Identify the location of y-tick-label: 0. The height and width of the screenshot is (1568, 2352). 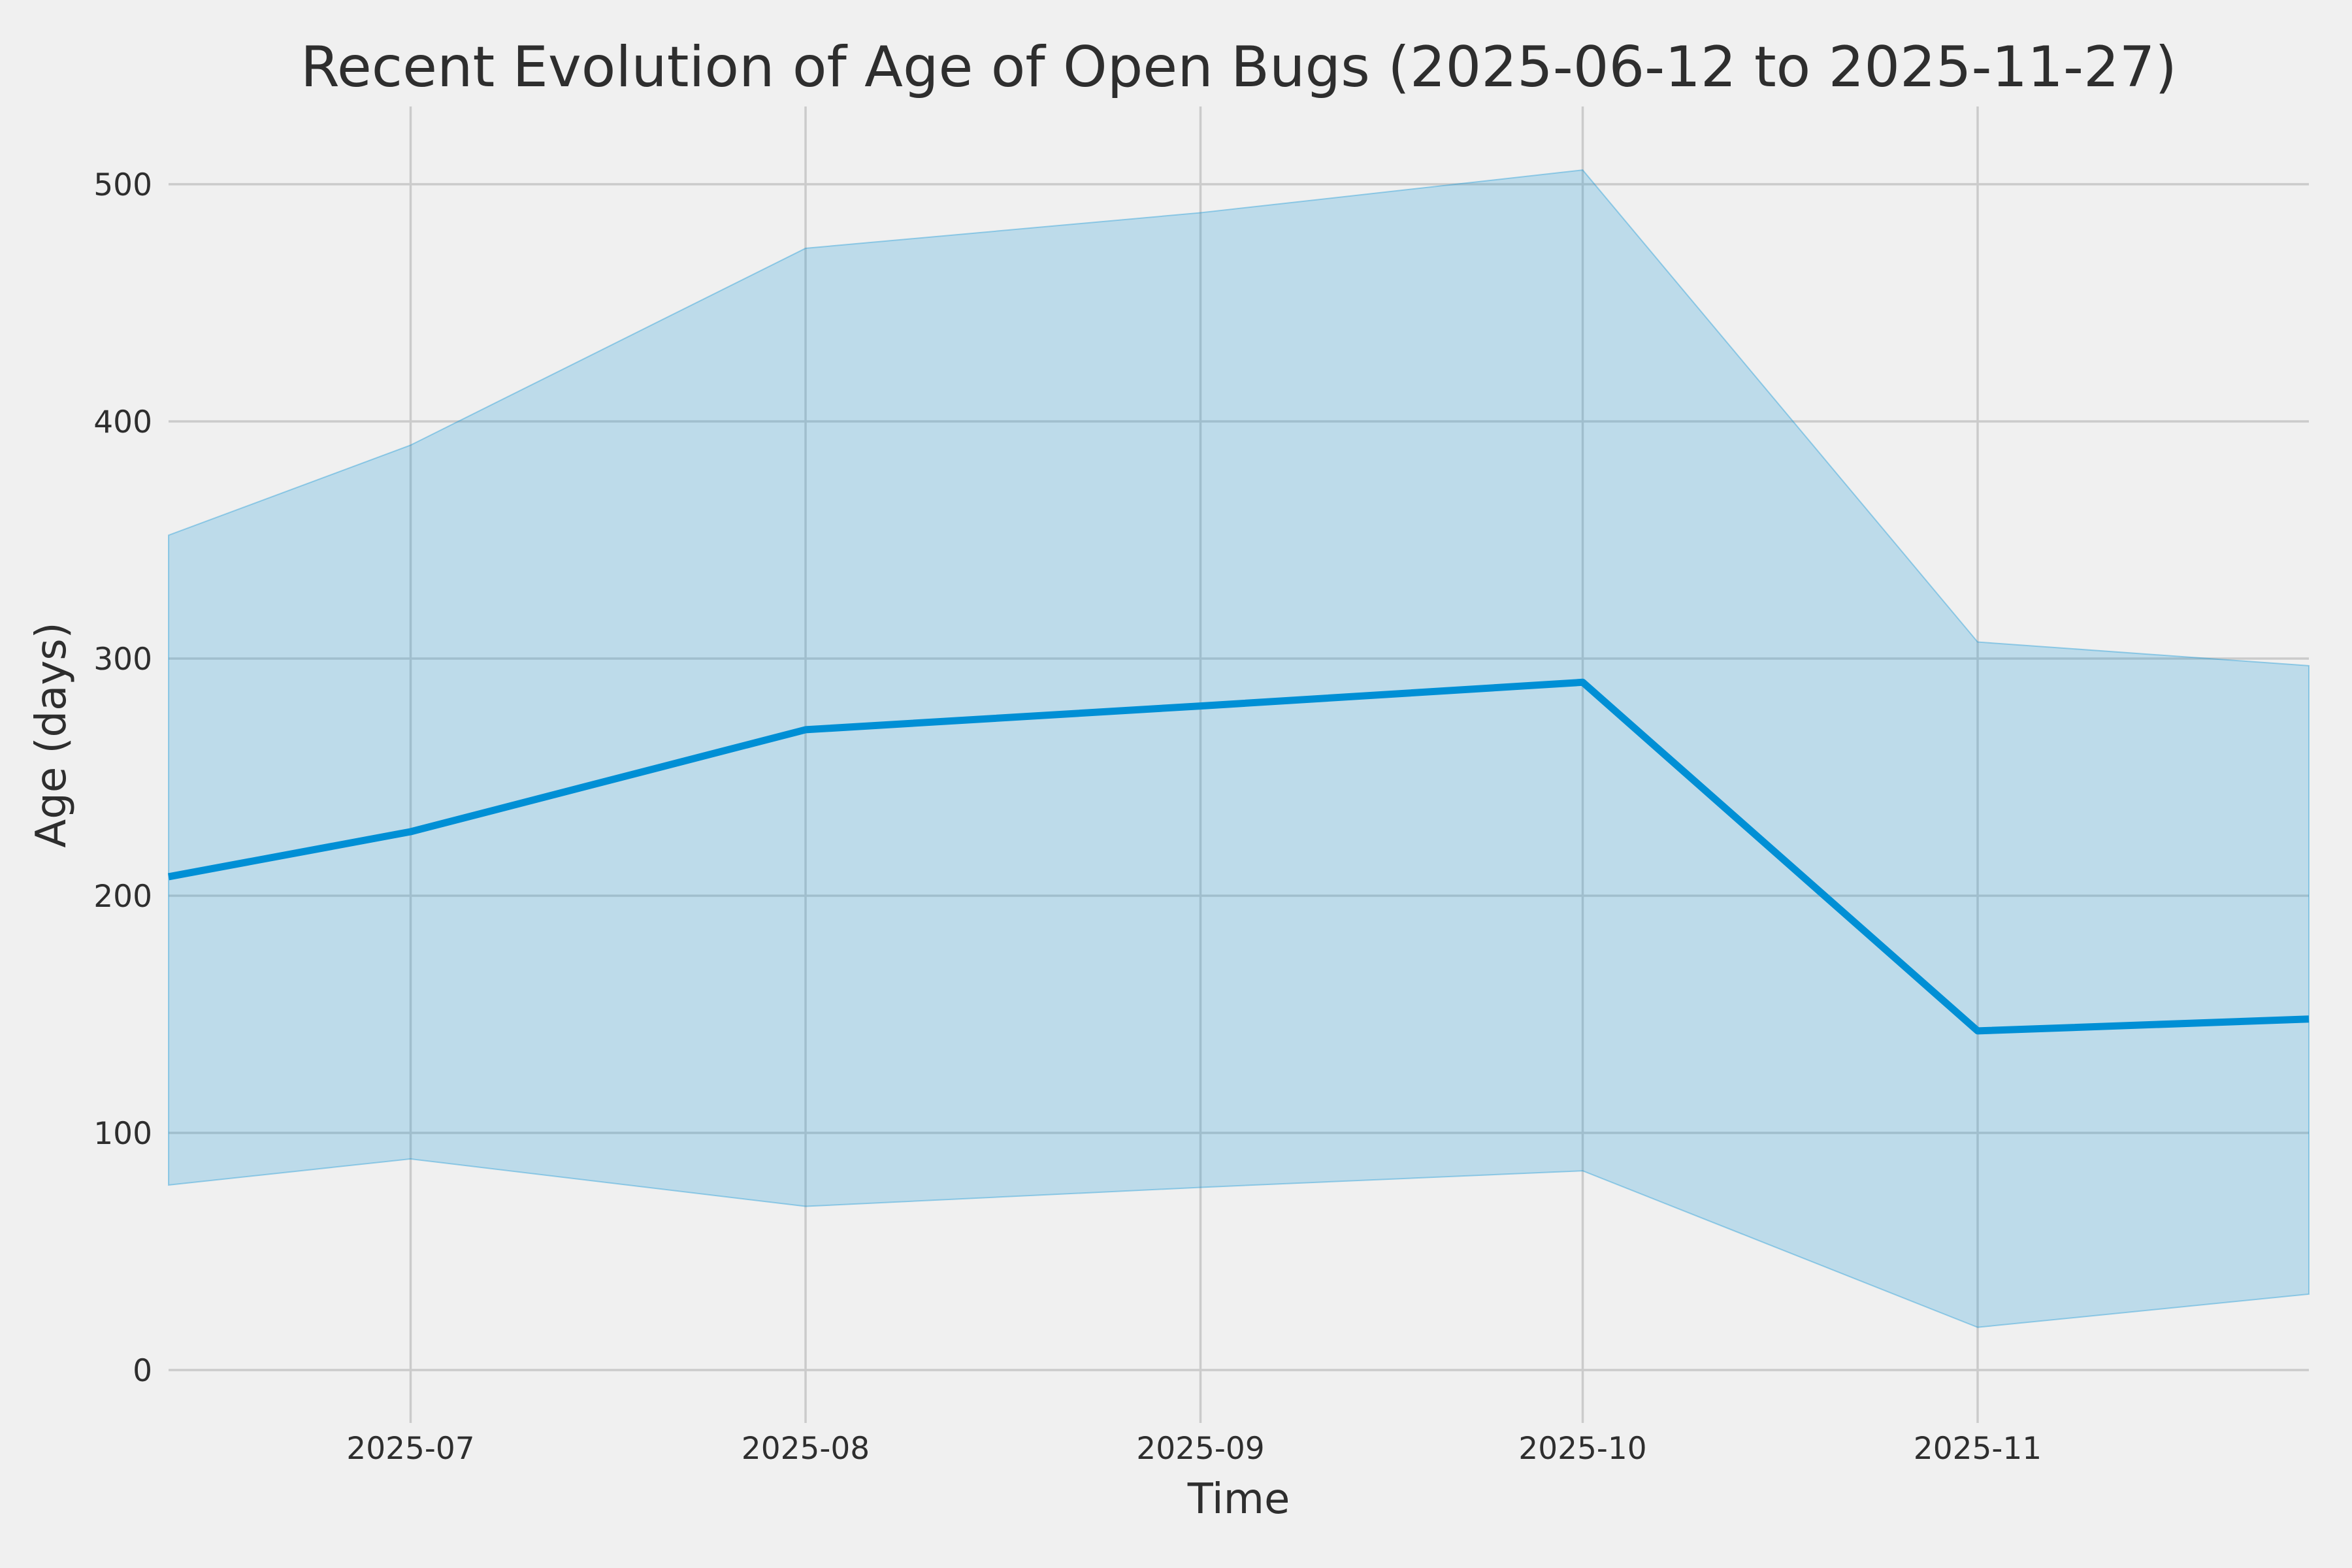
(142, 1371).